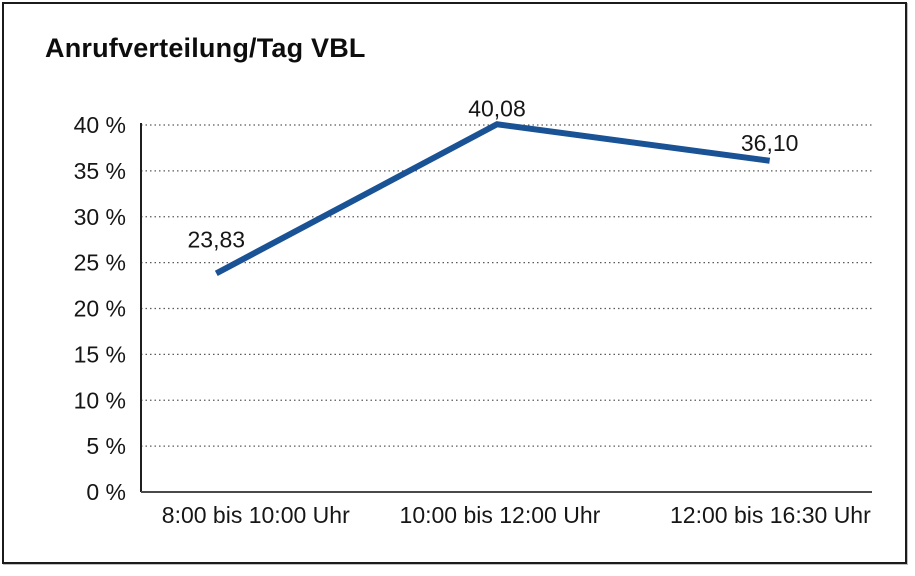  I want to click on y-tick-label: 25 %, so click(100, 263).